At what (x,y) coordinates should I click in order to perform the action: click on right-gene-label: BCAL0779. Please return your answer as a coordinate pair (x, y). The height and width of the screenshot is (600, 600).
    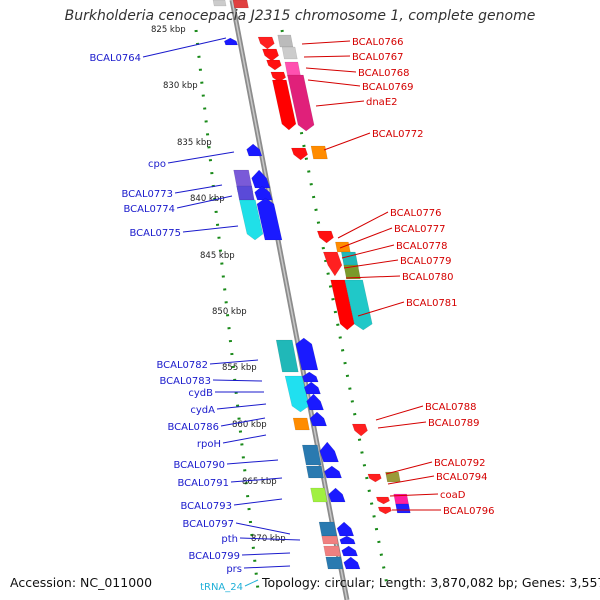
    Looking at the image, I should click on (426, 261).